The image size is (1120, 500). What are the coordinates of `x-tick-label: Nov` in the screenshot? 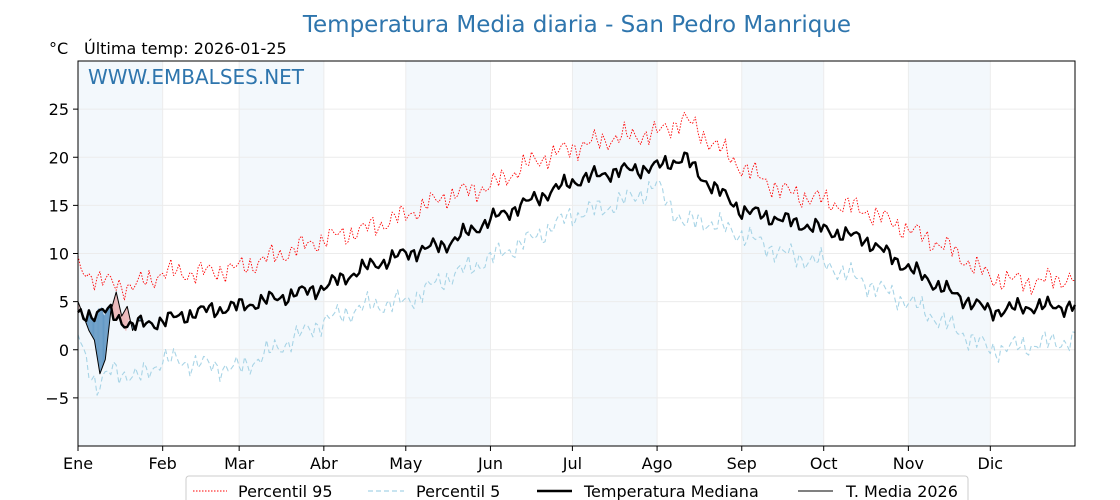 It's located at (908, 463).